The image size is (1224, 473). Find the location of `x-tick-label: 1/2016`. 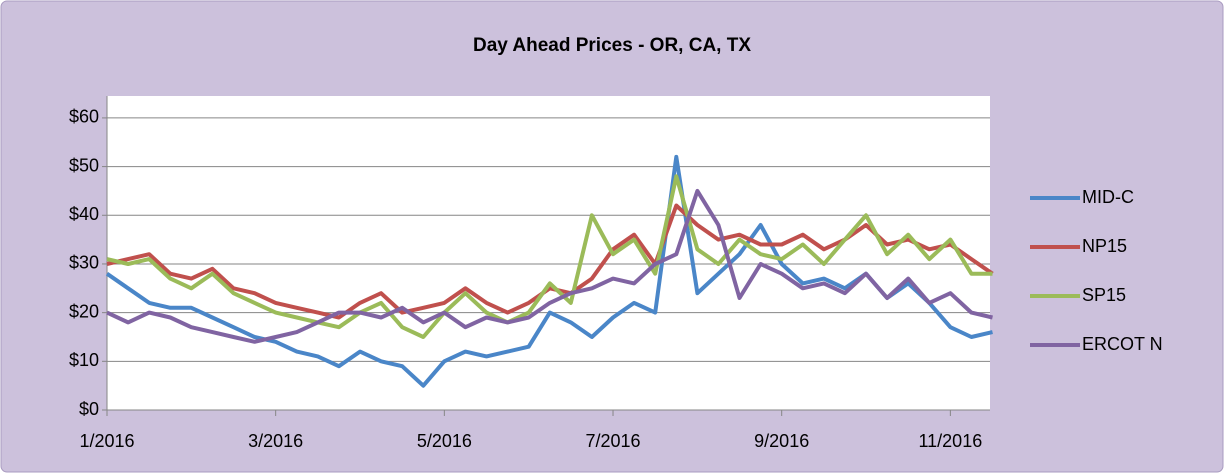

x-tick-label: 1/2016 is located at coordinates (106, 441).